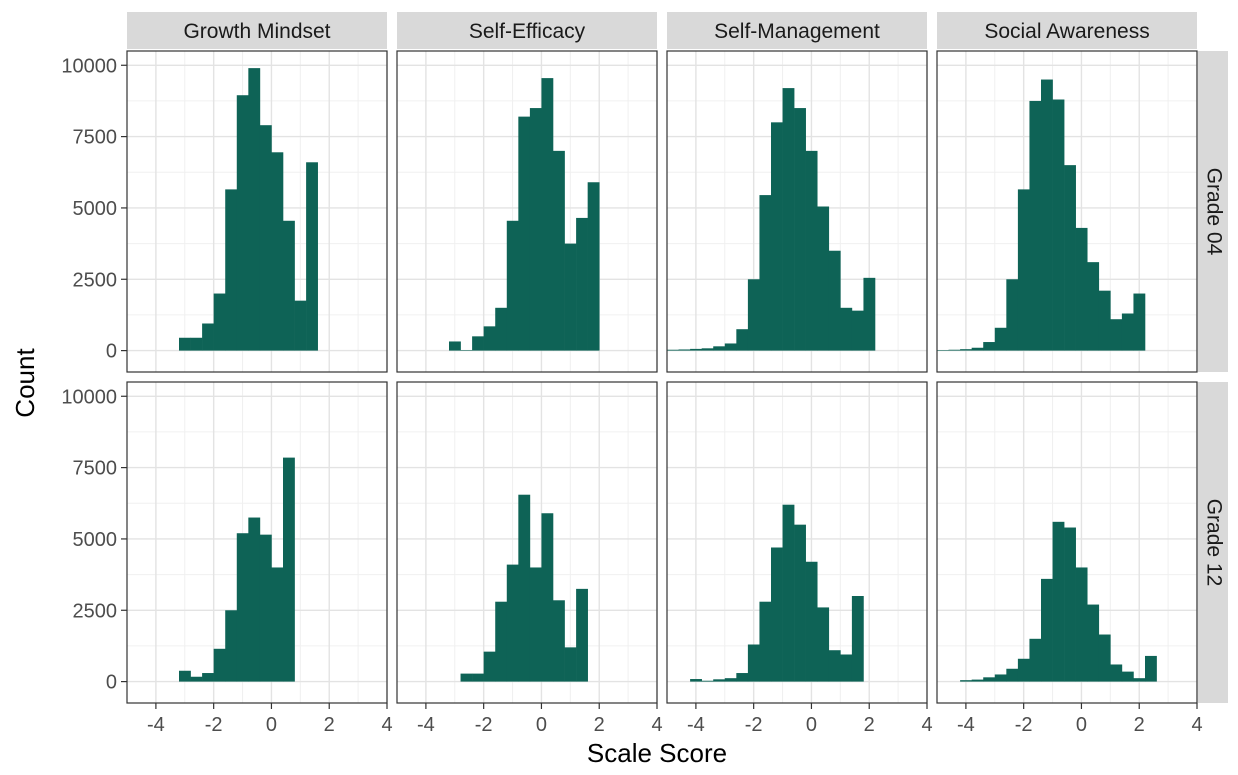 This screenshot has height=775, width=1238. What do you see at coordinates (1139, 725) in the screenshot?
I see `x-tick-label: 2` at bounding box center [1139, 725].